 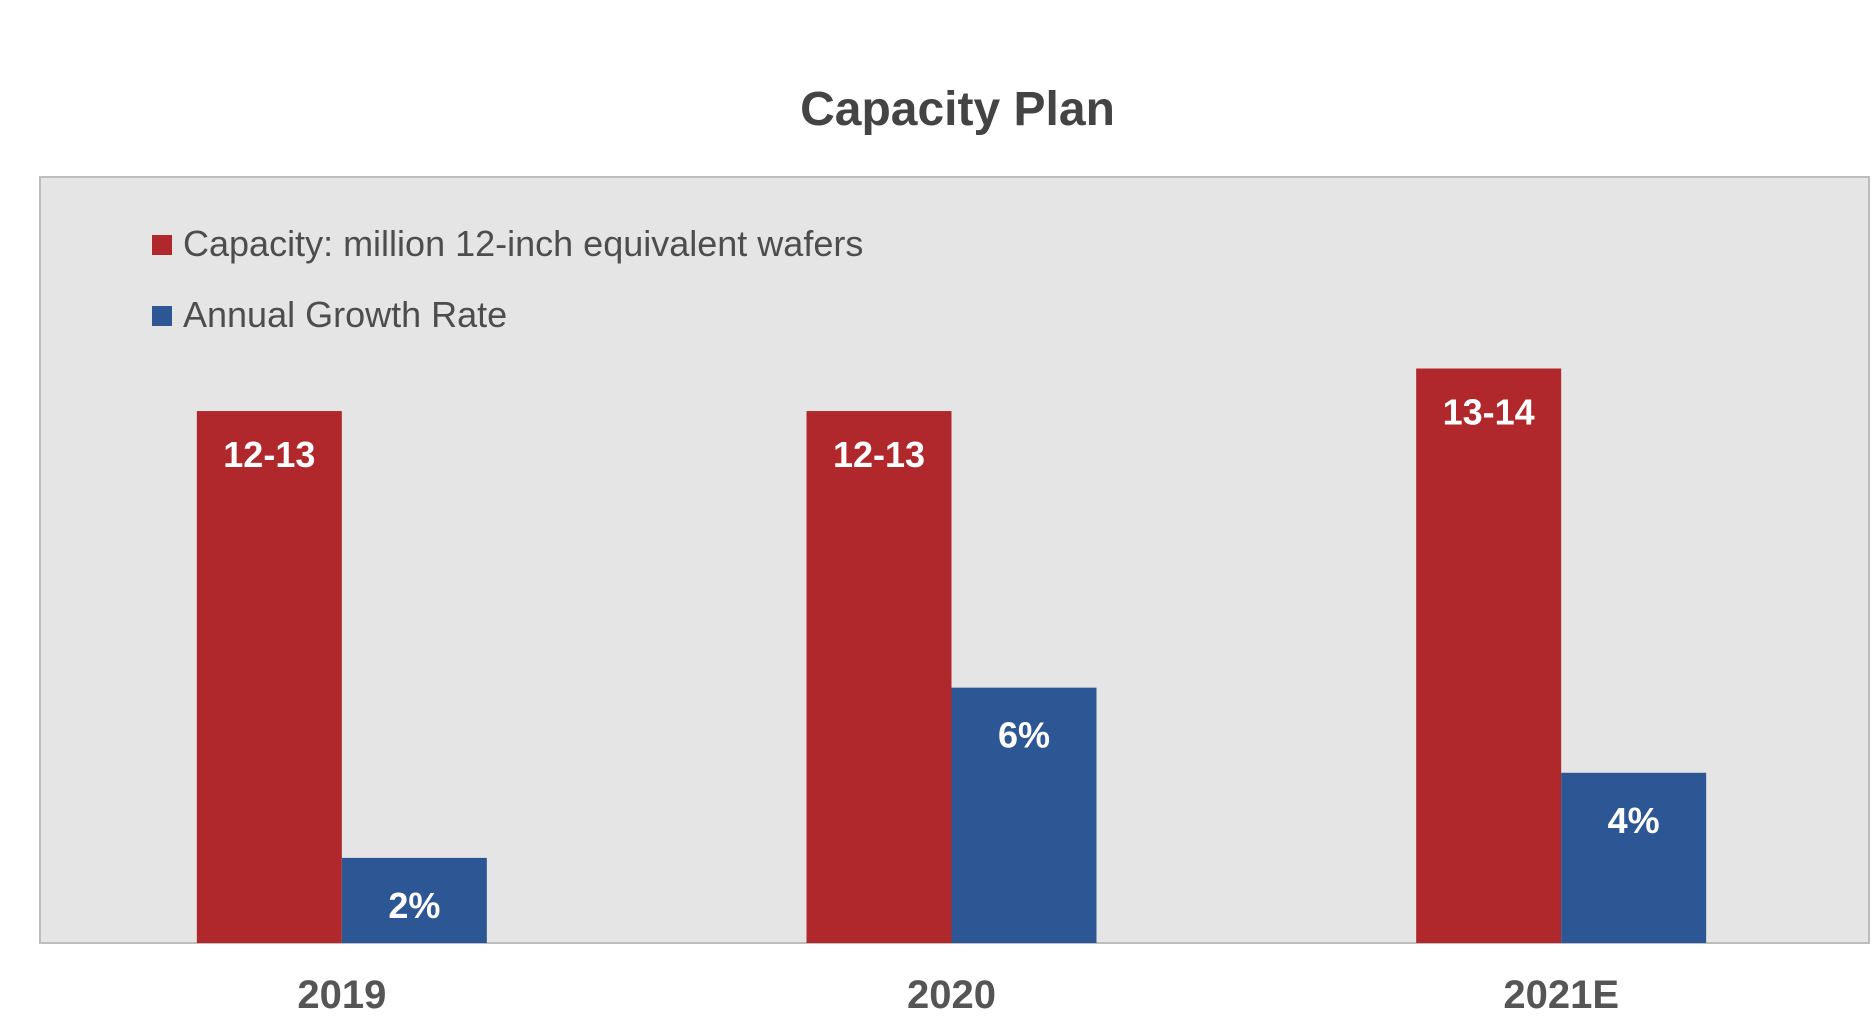 I want to click on x-tick-label: 2019, so click(x=341, y=995).